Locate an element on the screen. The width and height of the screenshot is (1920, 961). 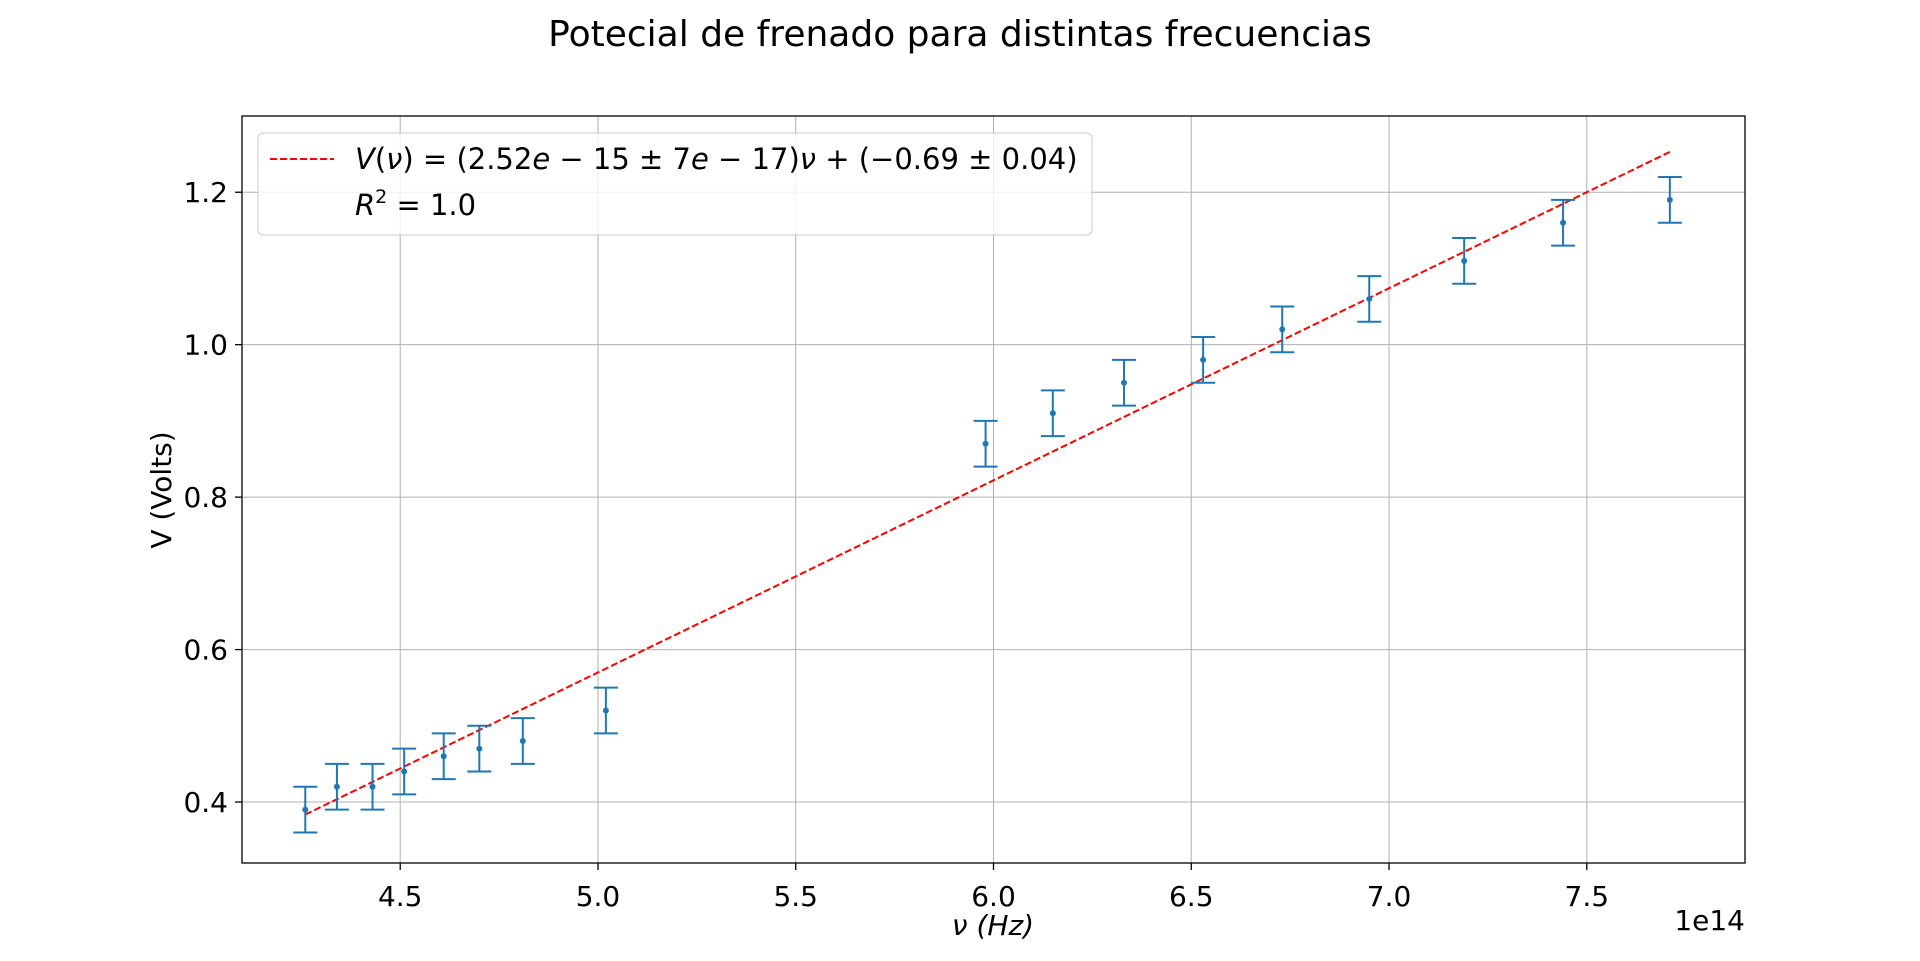
x-tick-label: 5.5 is located at coordinates (795, 896).